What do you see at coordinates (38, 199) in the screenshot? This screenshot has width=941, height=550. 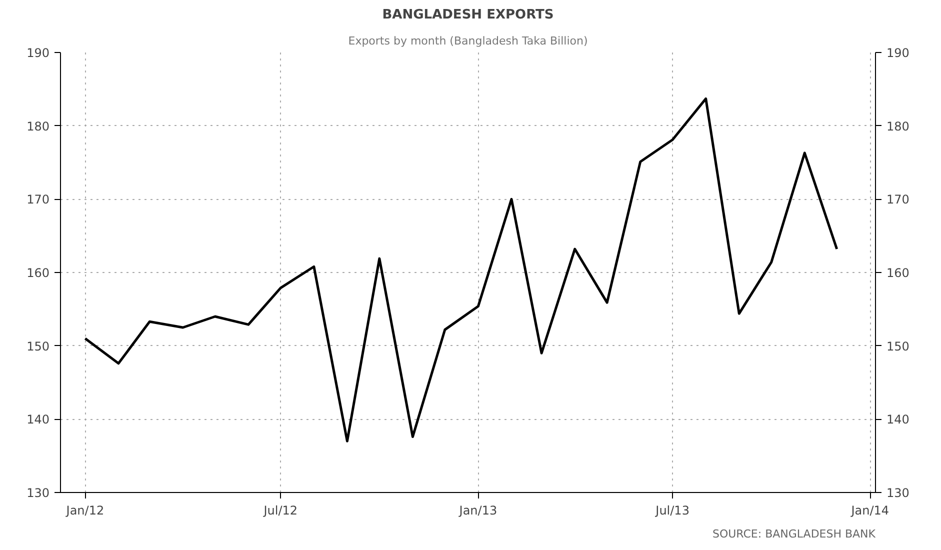 I see `y-tick-label: 170` at bounding box center [38, 199].